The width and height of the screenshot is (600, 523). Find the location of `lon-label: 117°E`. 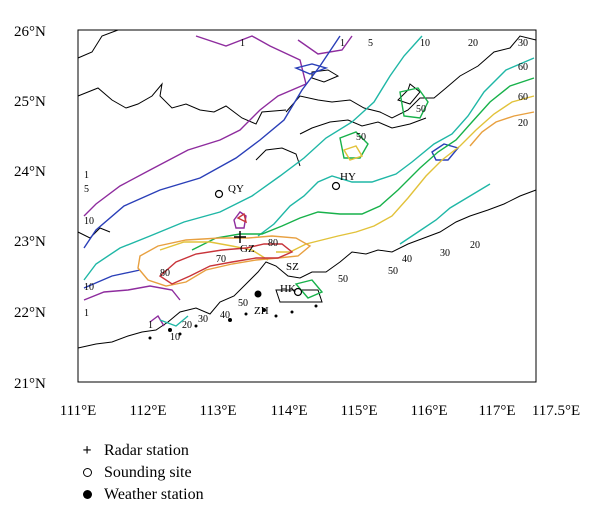

lon-label: 117°E is located at coordinates (496, 411).